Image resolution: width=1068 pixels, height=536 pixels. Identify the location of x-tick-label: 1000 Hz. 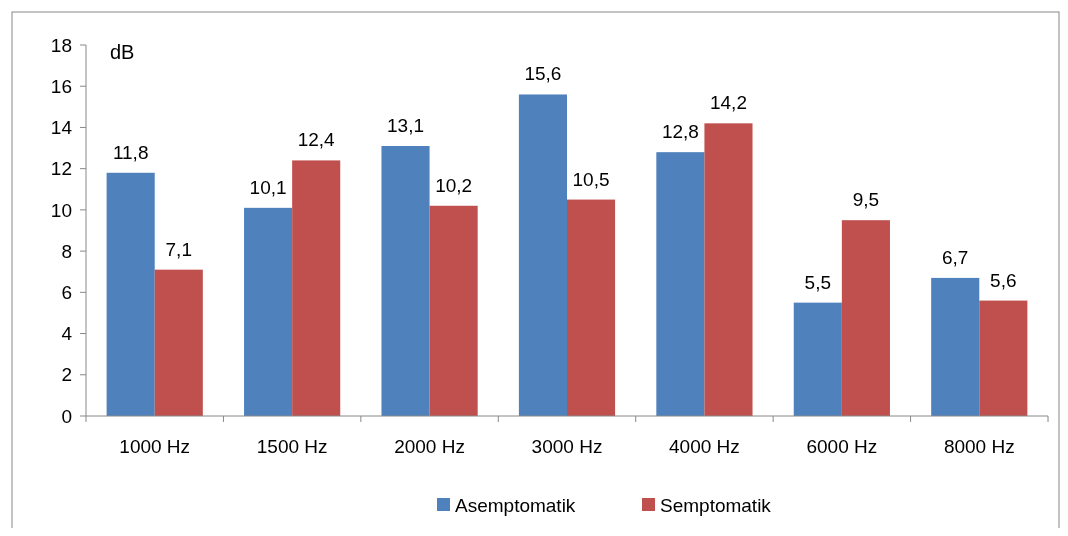
(155, 446).